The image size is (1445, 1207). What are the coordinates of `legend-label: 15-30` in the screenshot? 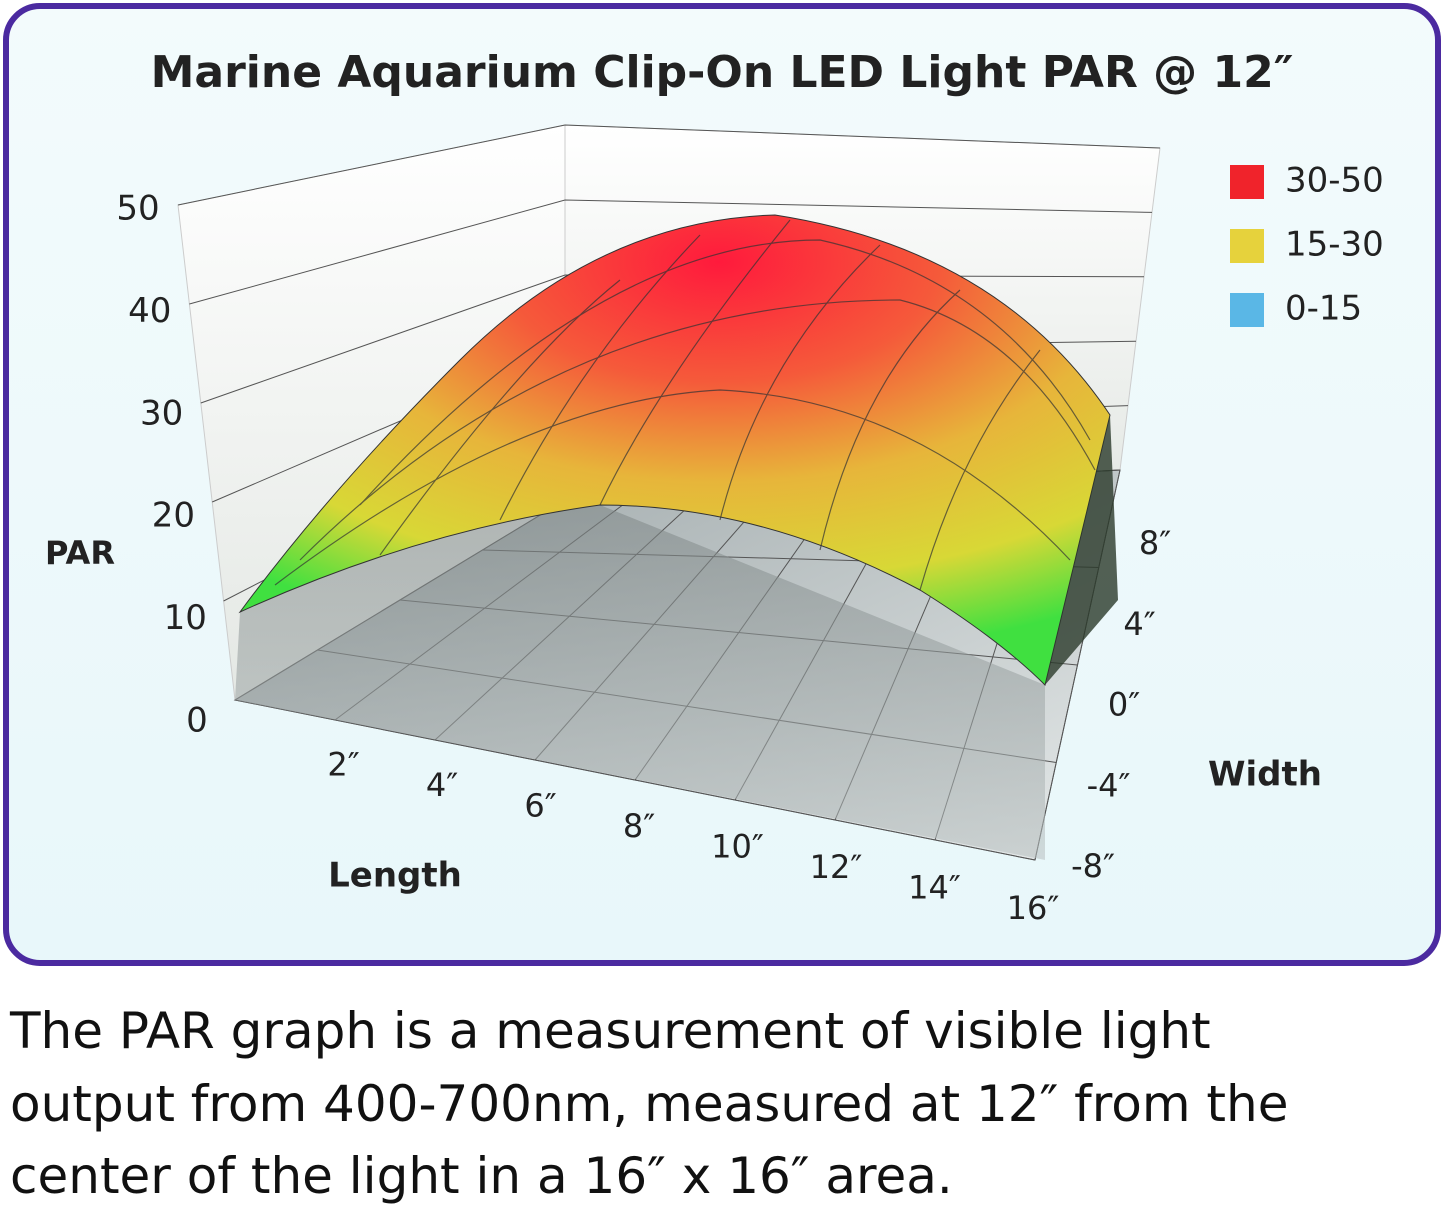 It's located at (1334, 245).